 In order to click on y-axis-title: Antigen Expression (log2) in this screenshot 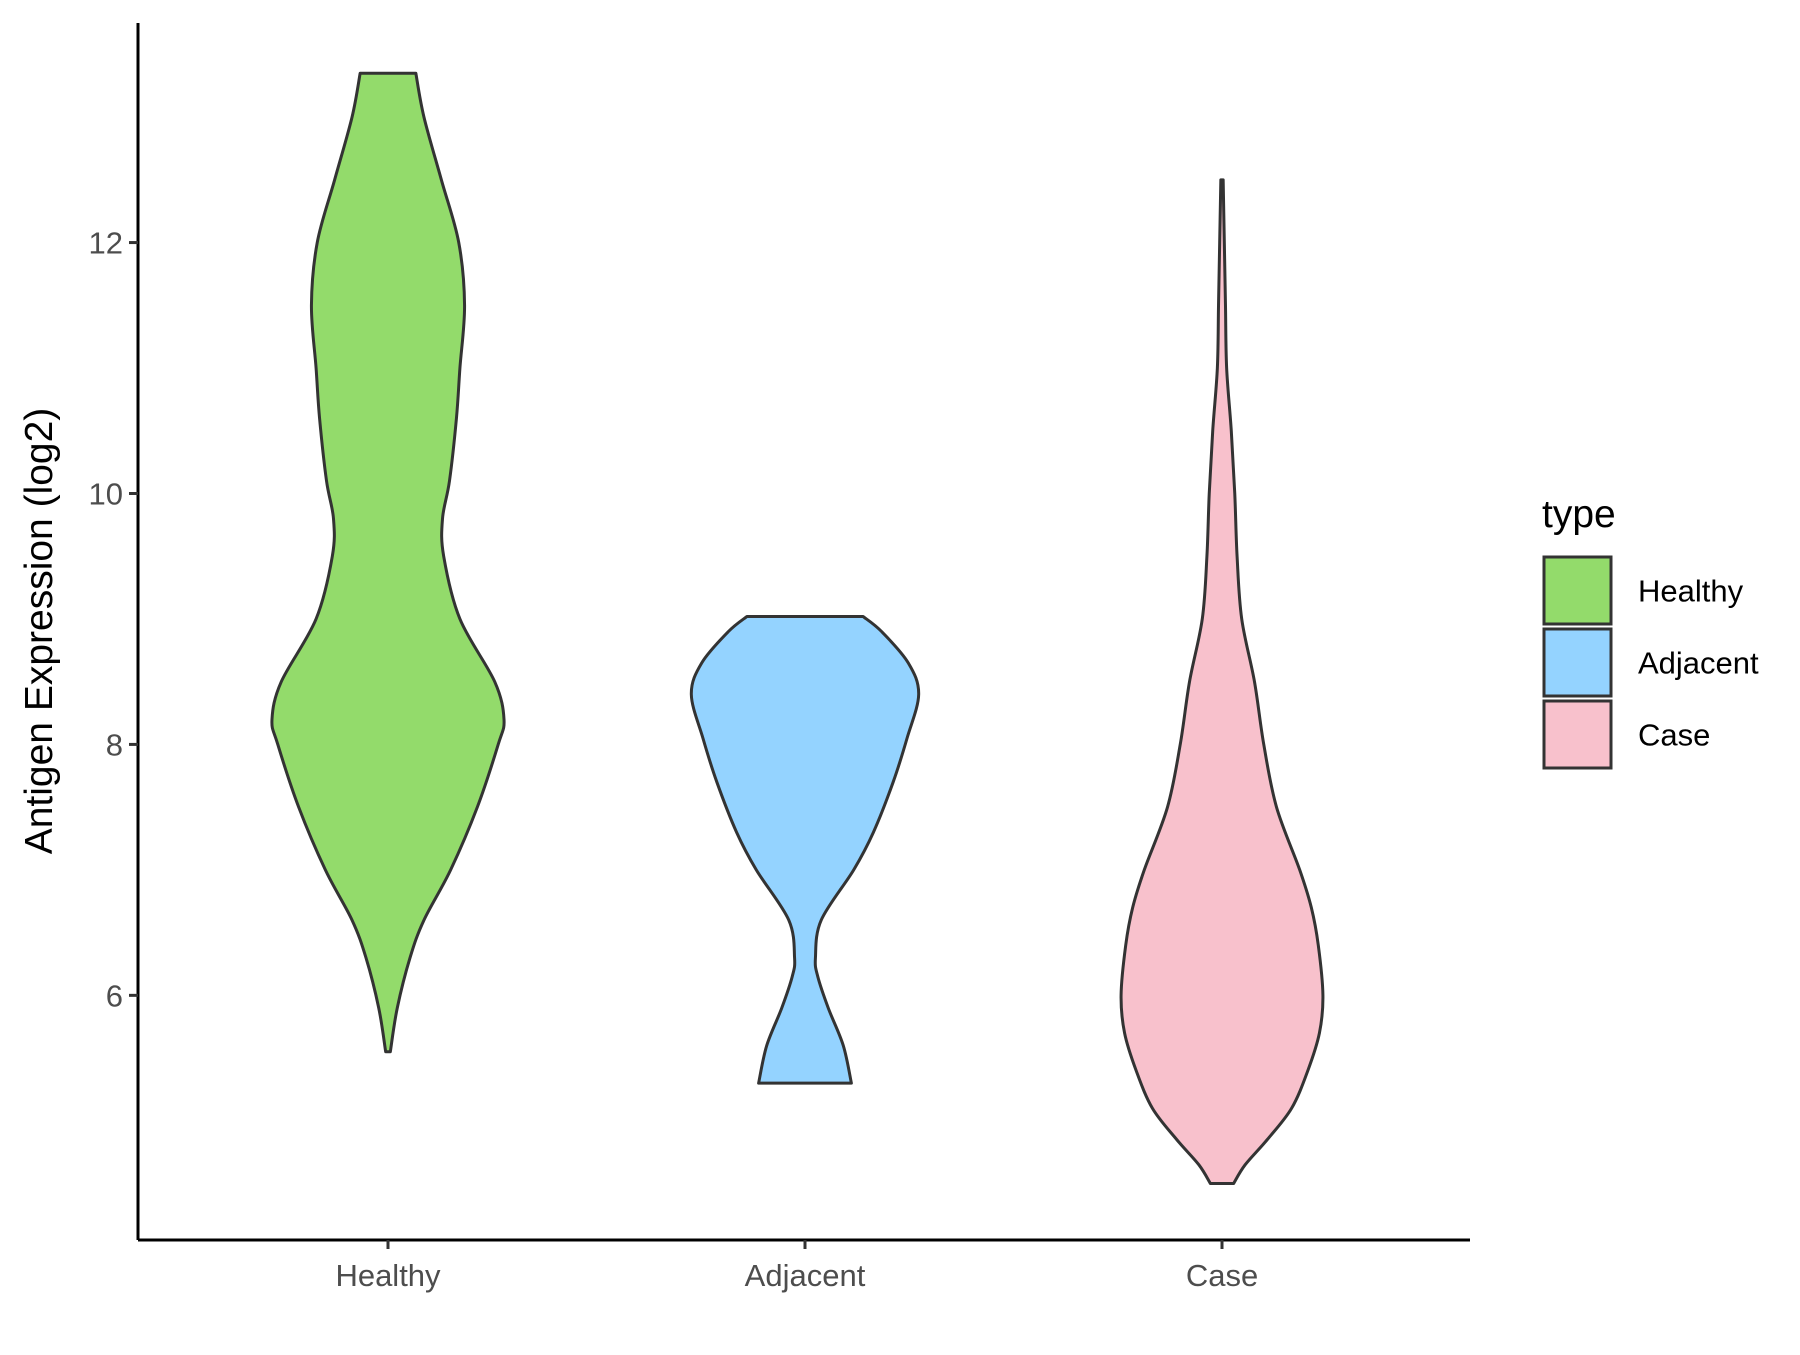, I will do `click(39, 631)`.